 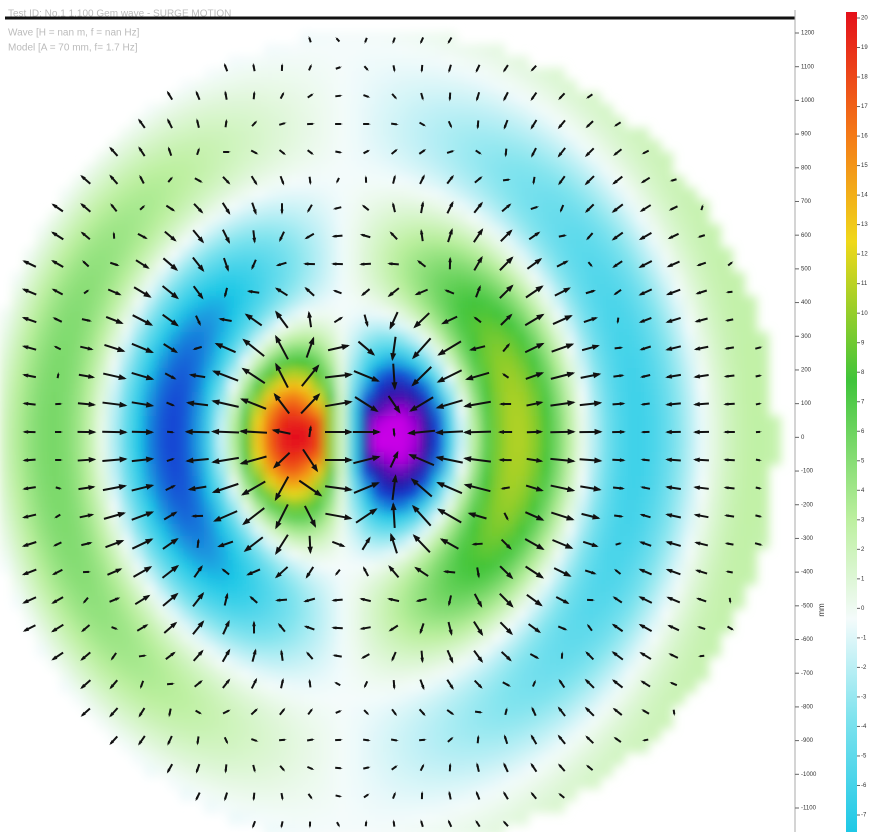 What do you see at coordinates (803, 438) in the screenshot?
I see `y-tick-label: 0` at bounding box center [803, 438].